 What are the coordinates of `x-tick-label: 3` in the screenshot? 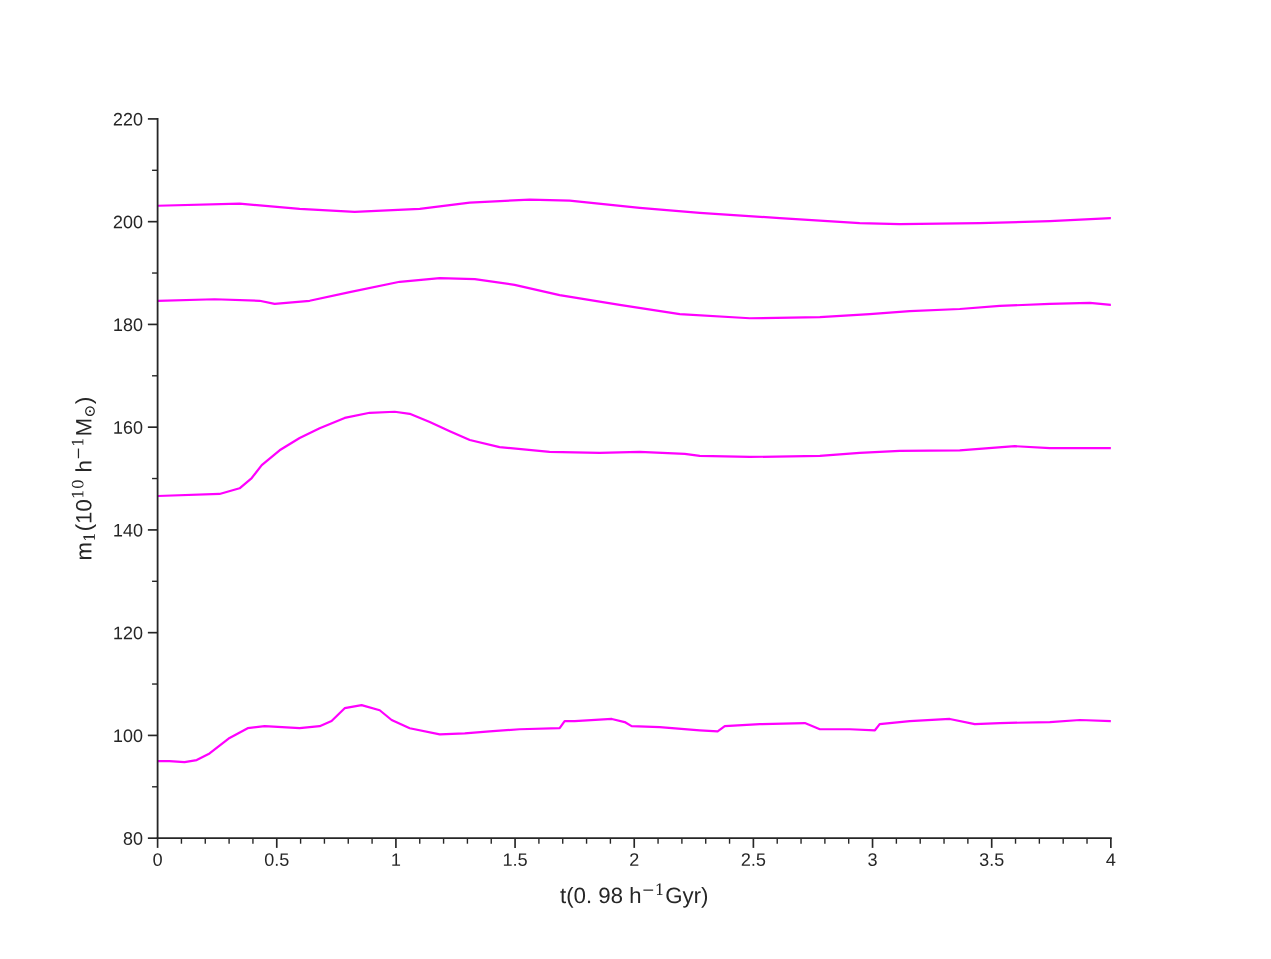 It's located at (872, 860).